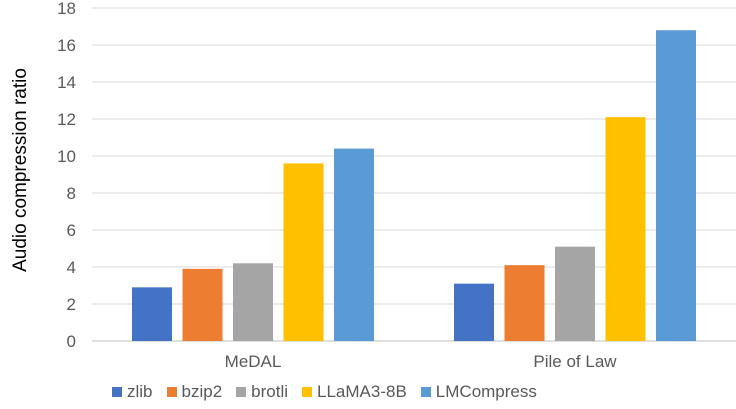 Image resolution: width=736 pixels, height=409 pixels. What do you see at coordinates (421, 361) in the screenshot?
I see `x-tick-labels: MeDAL Pile of Law` at bounding box center [421, 361].